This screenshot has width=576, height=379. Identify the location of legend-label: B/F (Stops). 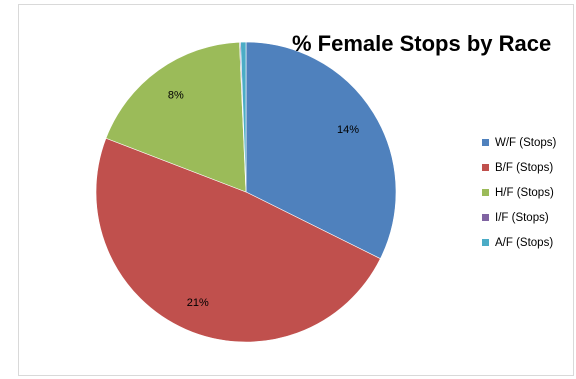
(524, 167).